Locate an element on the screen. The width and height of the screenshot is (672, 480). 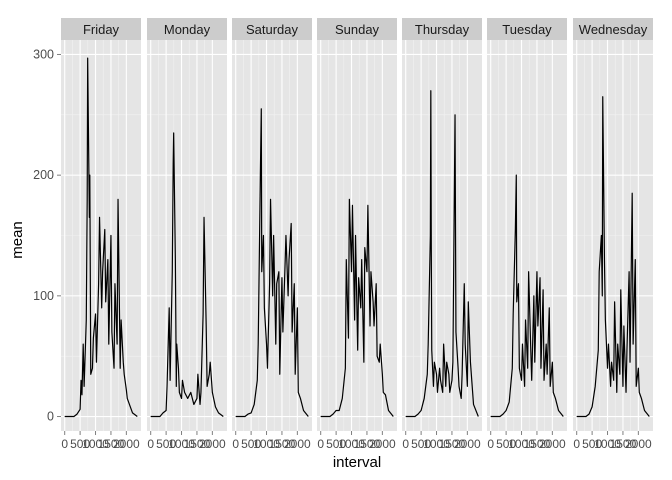
y-tick-label: 100 is located at coordinates (43, 296).